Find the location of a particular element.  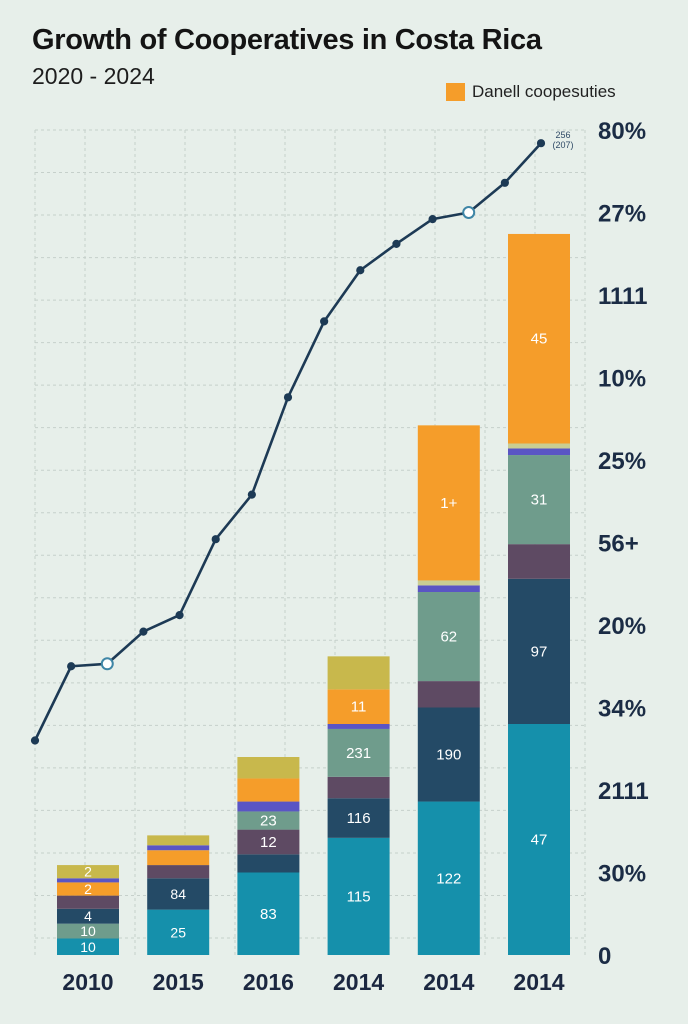

bar-value-label: 97 is located at coordinates (539, 651).